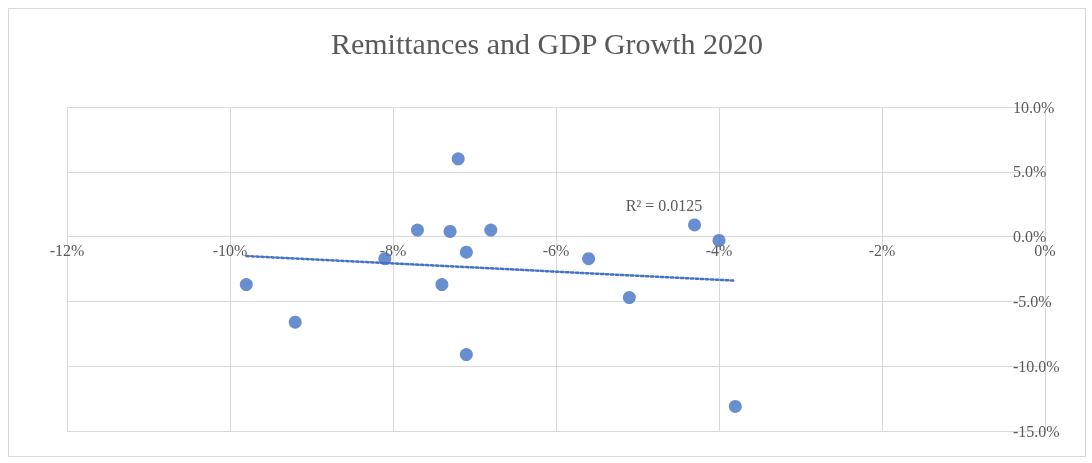 This screenshot has width=1092, height=463. What do you see at coordinates (1030, 172) in the screenshot?
I see `y-tick-label: 5.0%` at bounding box center [1030, 172].